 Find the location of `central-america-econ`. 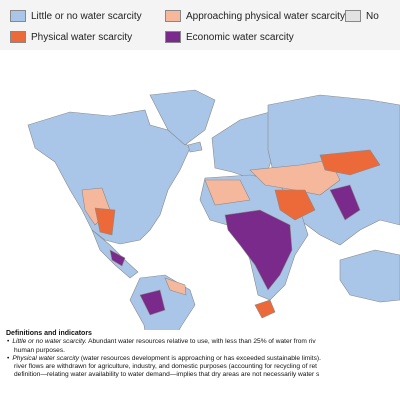

central-america-econ is located at coordinates (117, 258).